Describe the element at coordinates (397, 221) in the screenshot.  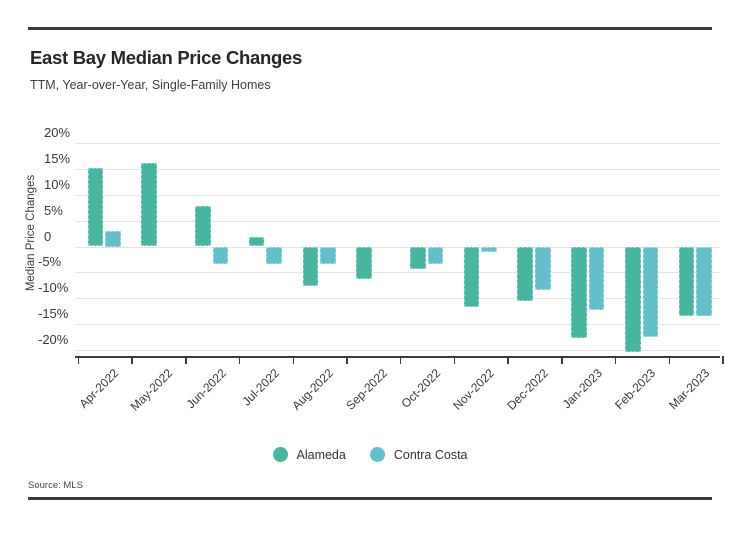
I see `gridline-5-` at that location.